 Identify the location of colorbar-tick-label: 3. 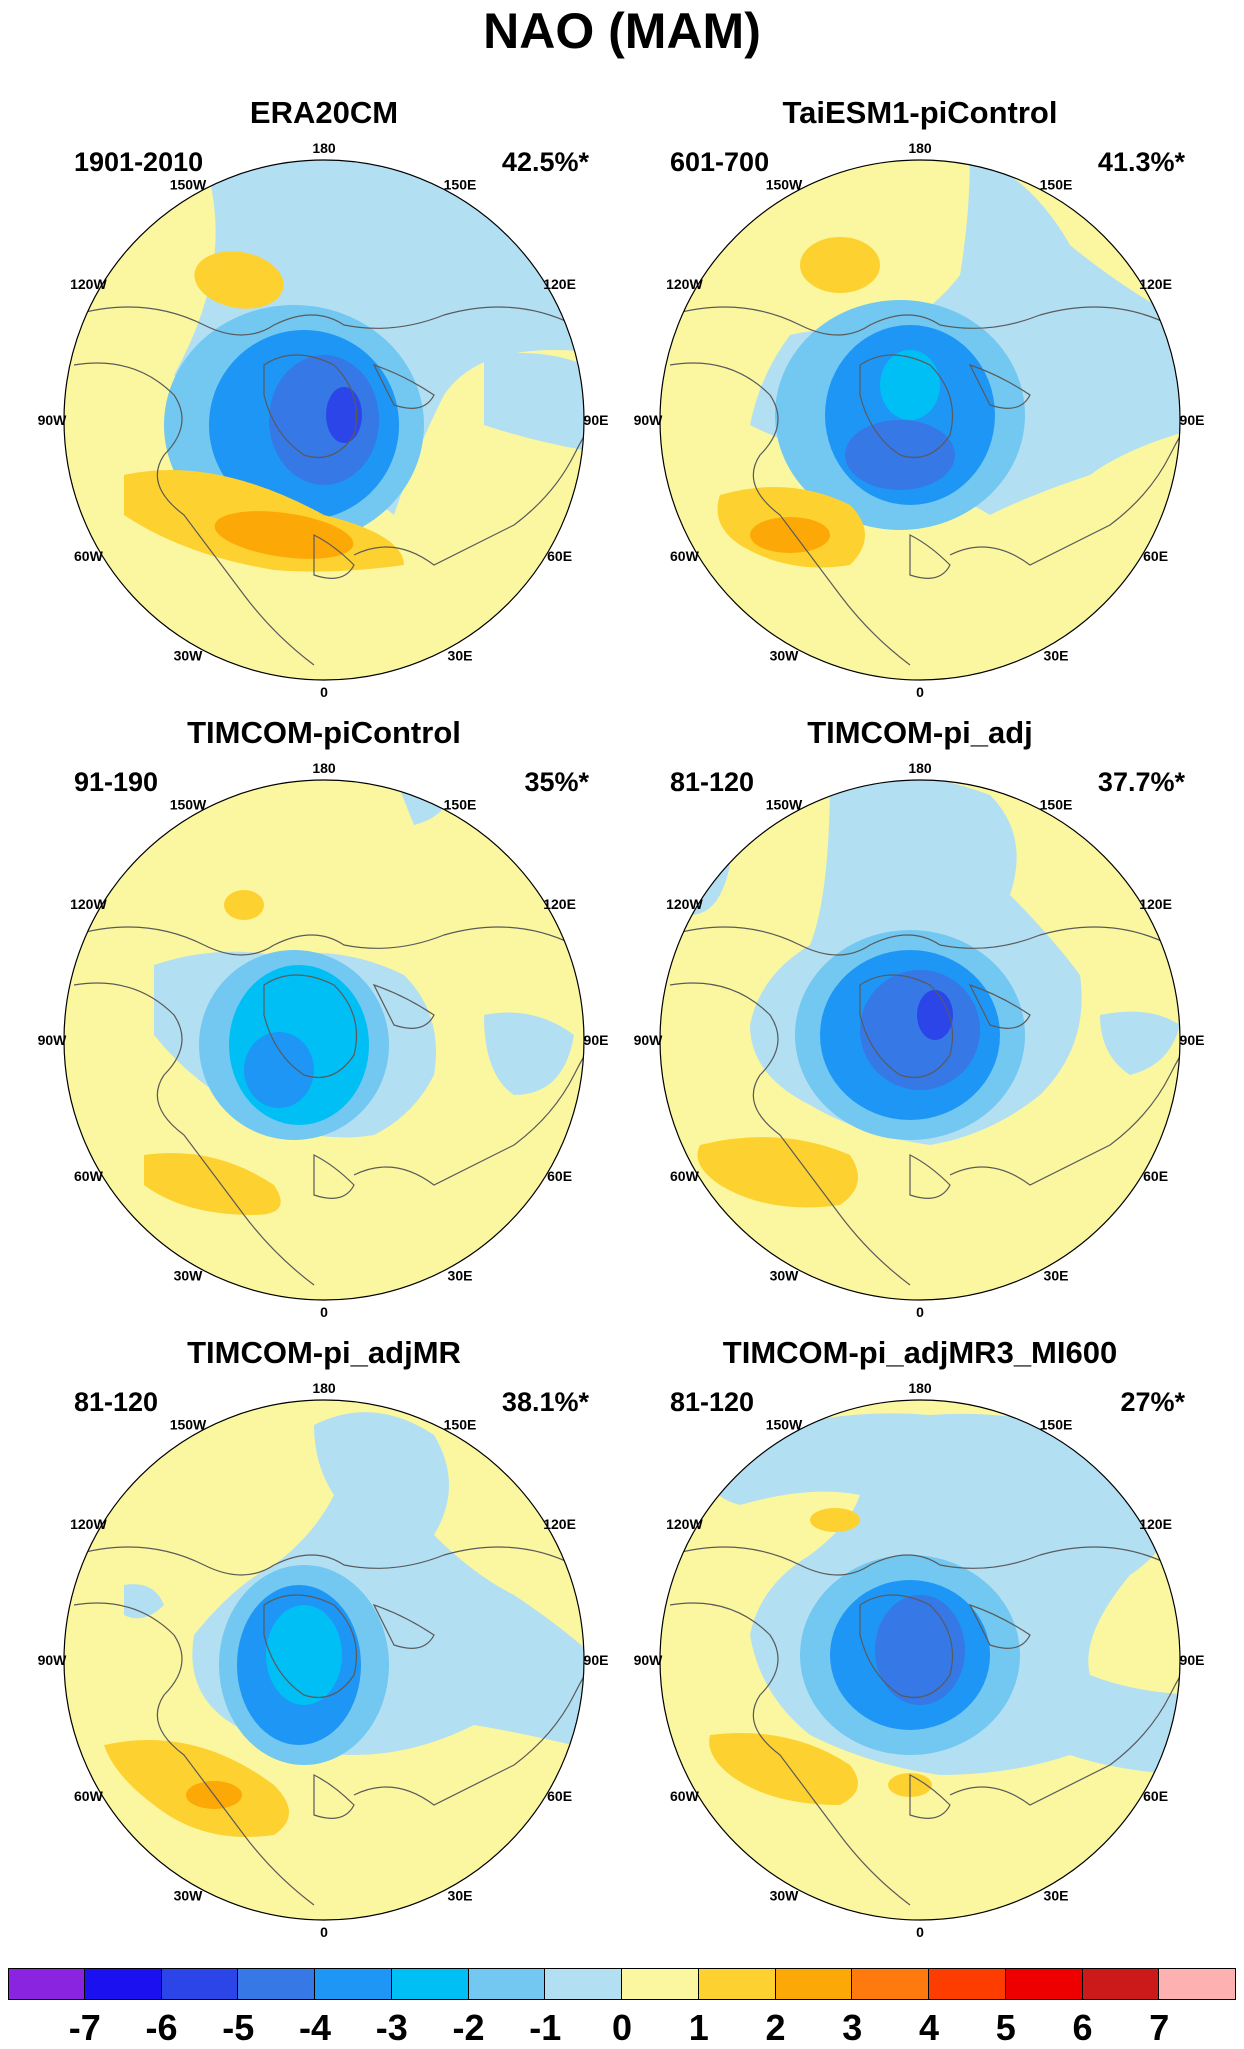
(852, 2027).